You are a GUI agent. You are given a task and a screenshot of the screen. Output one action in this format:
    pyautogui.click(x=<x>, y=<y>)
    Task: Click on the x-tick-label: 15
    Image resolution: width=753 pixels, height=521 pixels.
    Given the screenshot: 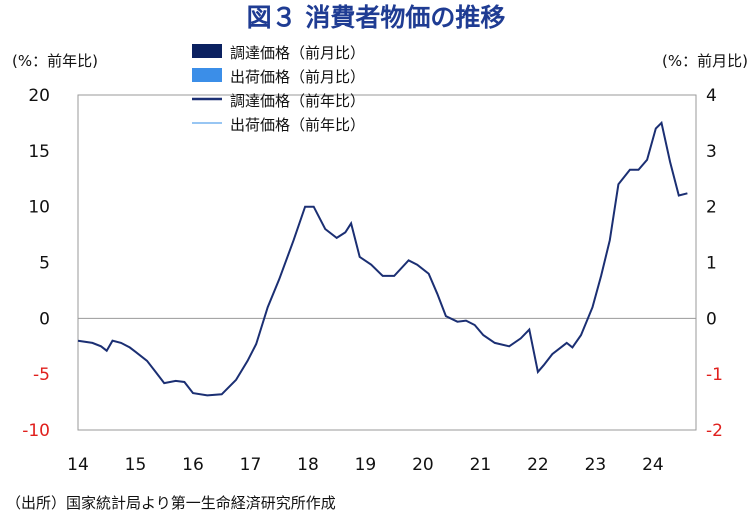 What is the action you would take?
    pyautogui.click(x=136, y=465)
    